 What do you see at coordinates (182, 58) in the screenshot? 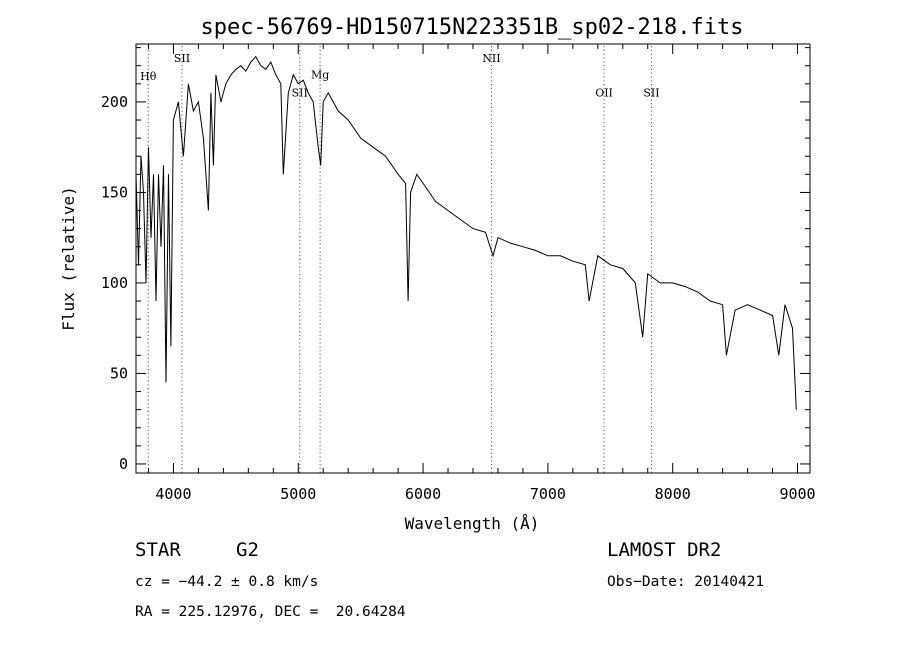
I see `line-marker-label-1: SII` at bounding box center [182, 58].